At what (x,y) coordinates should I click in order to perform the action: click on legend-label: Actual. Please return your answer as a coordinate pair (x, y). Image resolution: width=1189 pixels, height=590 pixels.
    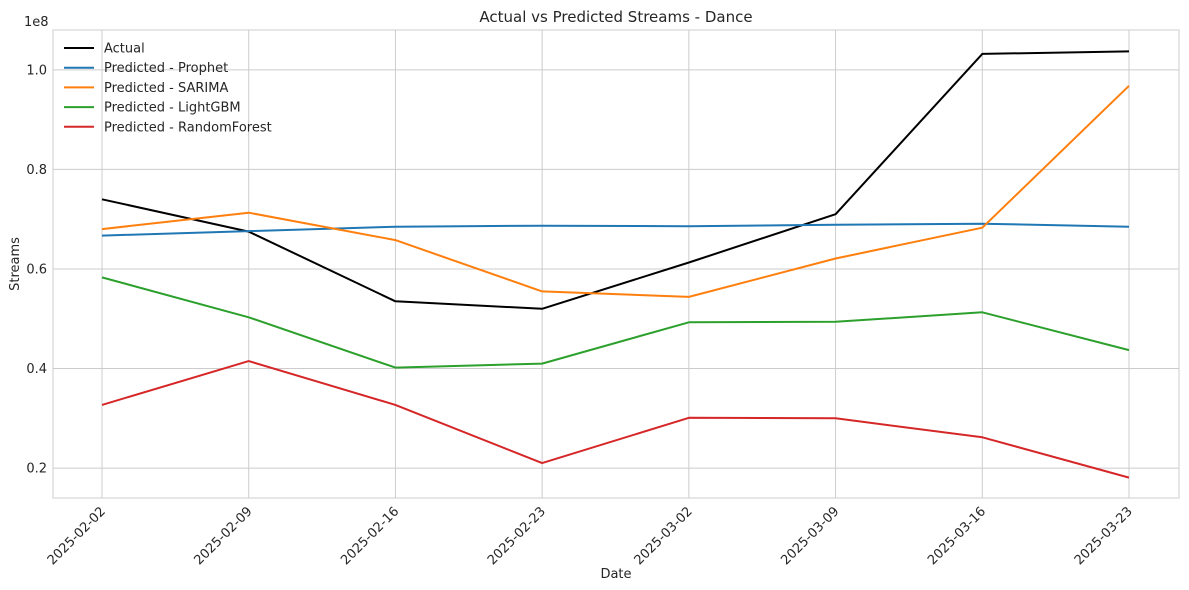
    Looking at the image, I should click on (124, 49).